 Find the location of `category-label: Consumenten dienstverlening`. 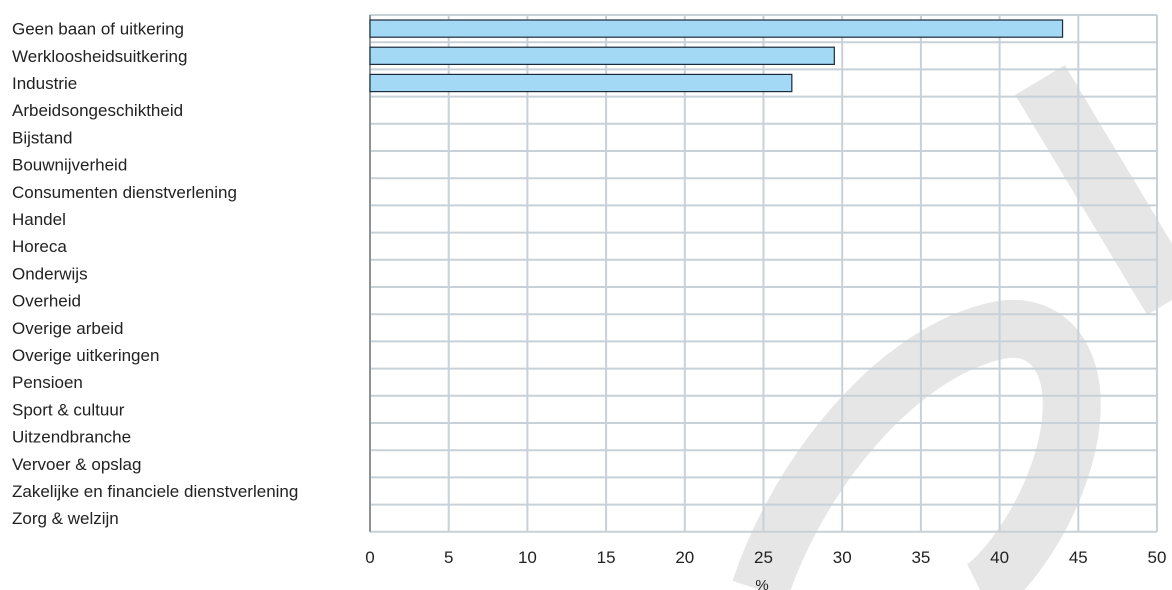

category-label: Consumenten dienstverlening is located at coordinates (124, 192).